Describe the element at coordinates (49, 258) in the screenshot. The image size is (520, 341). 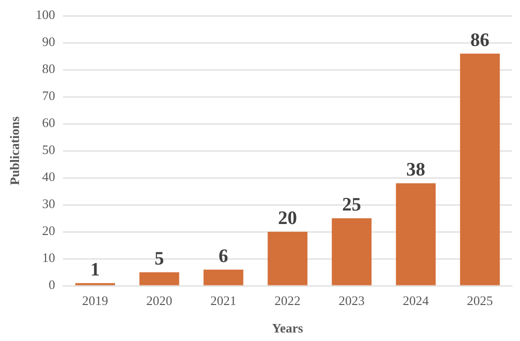
I see `y-tick-label: 10` at that location.